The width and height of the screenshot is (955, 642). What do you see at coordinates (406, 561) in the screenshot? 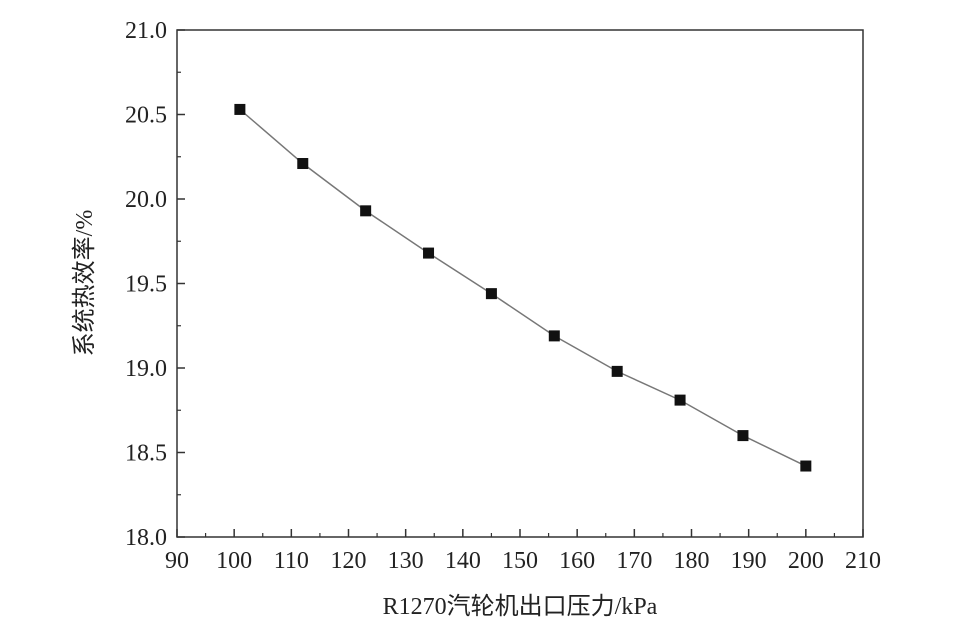
I see `x-tick-label: 130` at bounding box center [406, 561].